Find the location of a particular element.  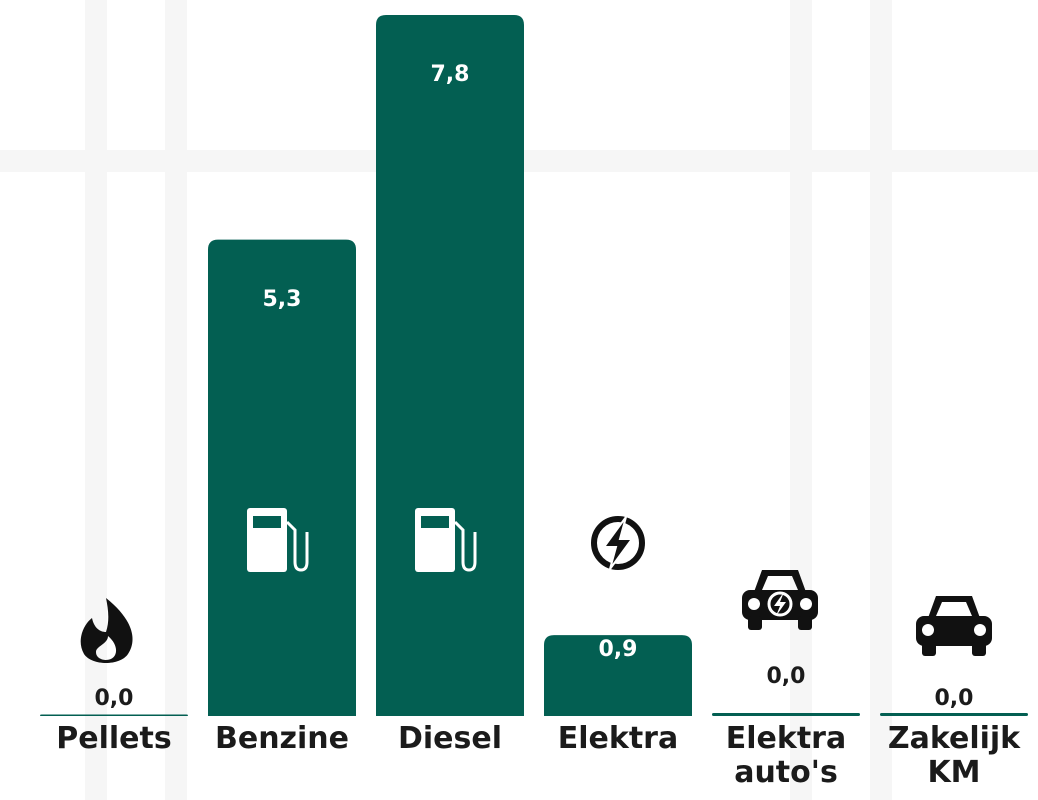

category-label: Pellets is located at coordinates (114, 738).